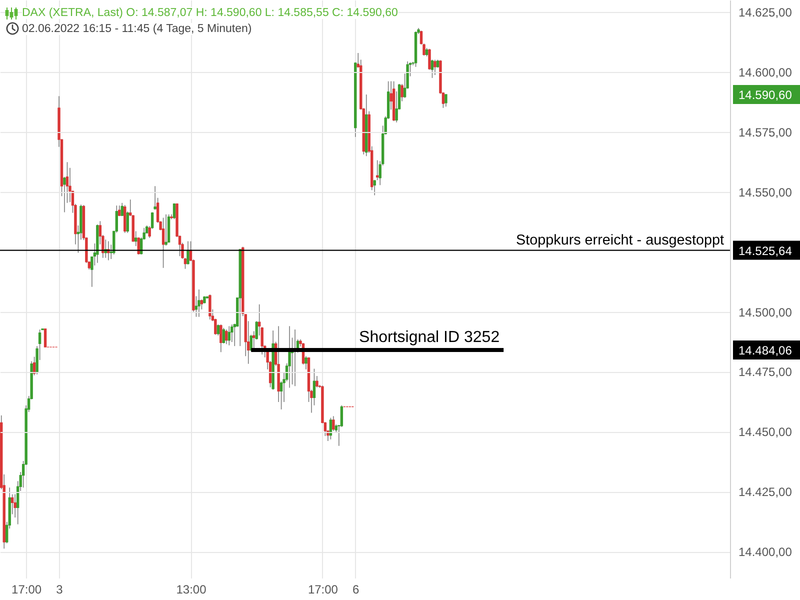 The image size is (800, 600). I want to click on y-tick-label: 14.484,06, so click(765, 351).